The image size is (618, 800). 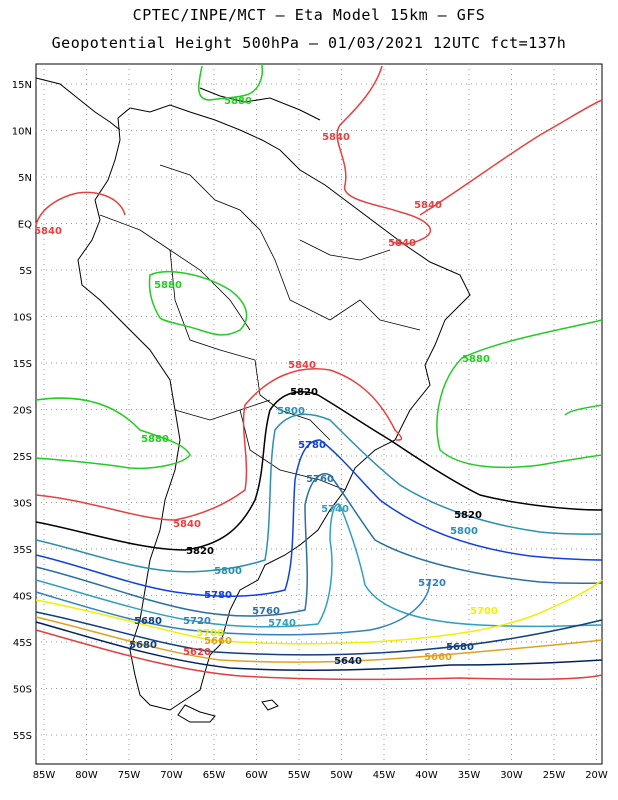 I want to click on lon-tick-label: 45W, so click(x=384, y=775).